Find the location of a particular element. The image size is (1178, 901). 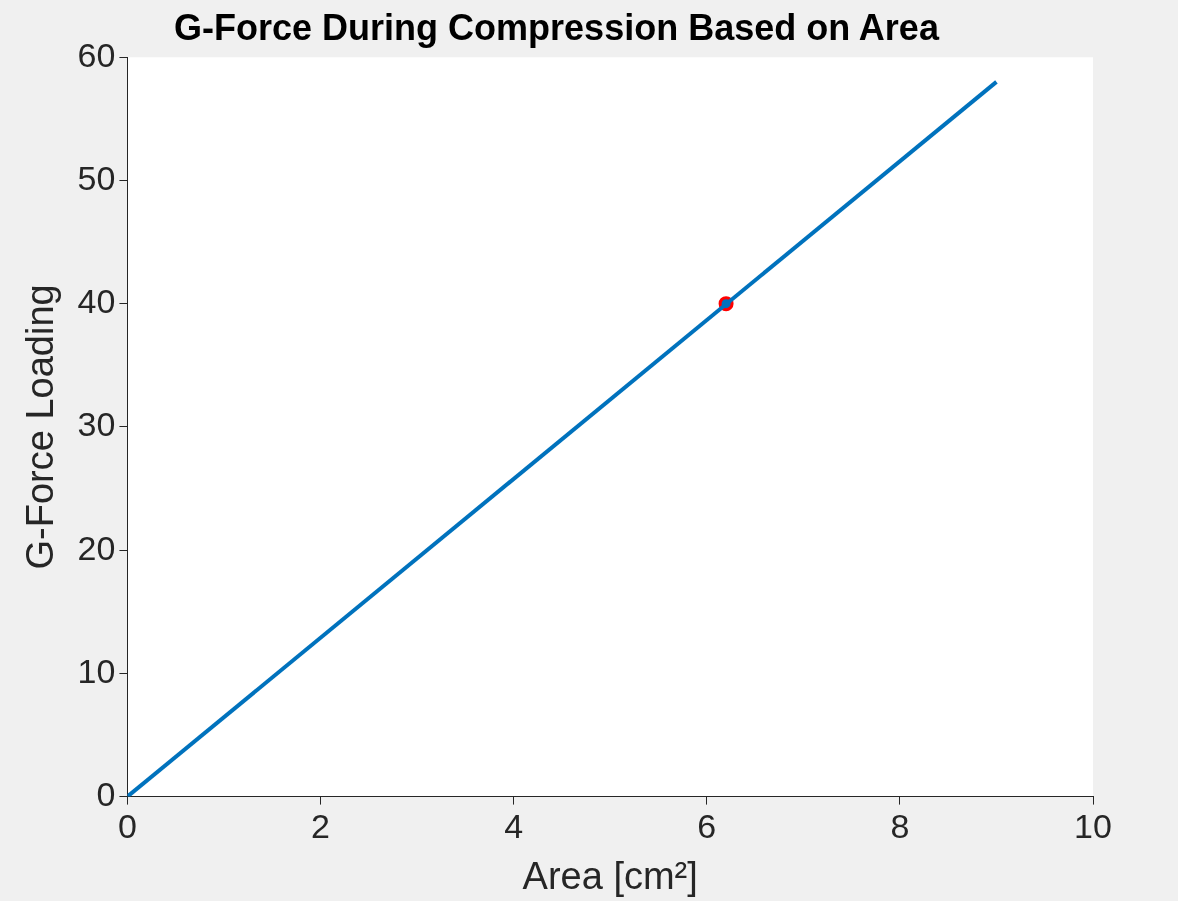

x-tick-label: 4 is located at coordinates (514, 826).